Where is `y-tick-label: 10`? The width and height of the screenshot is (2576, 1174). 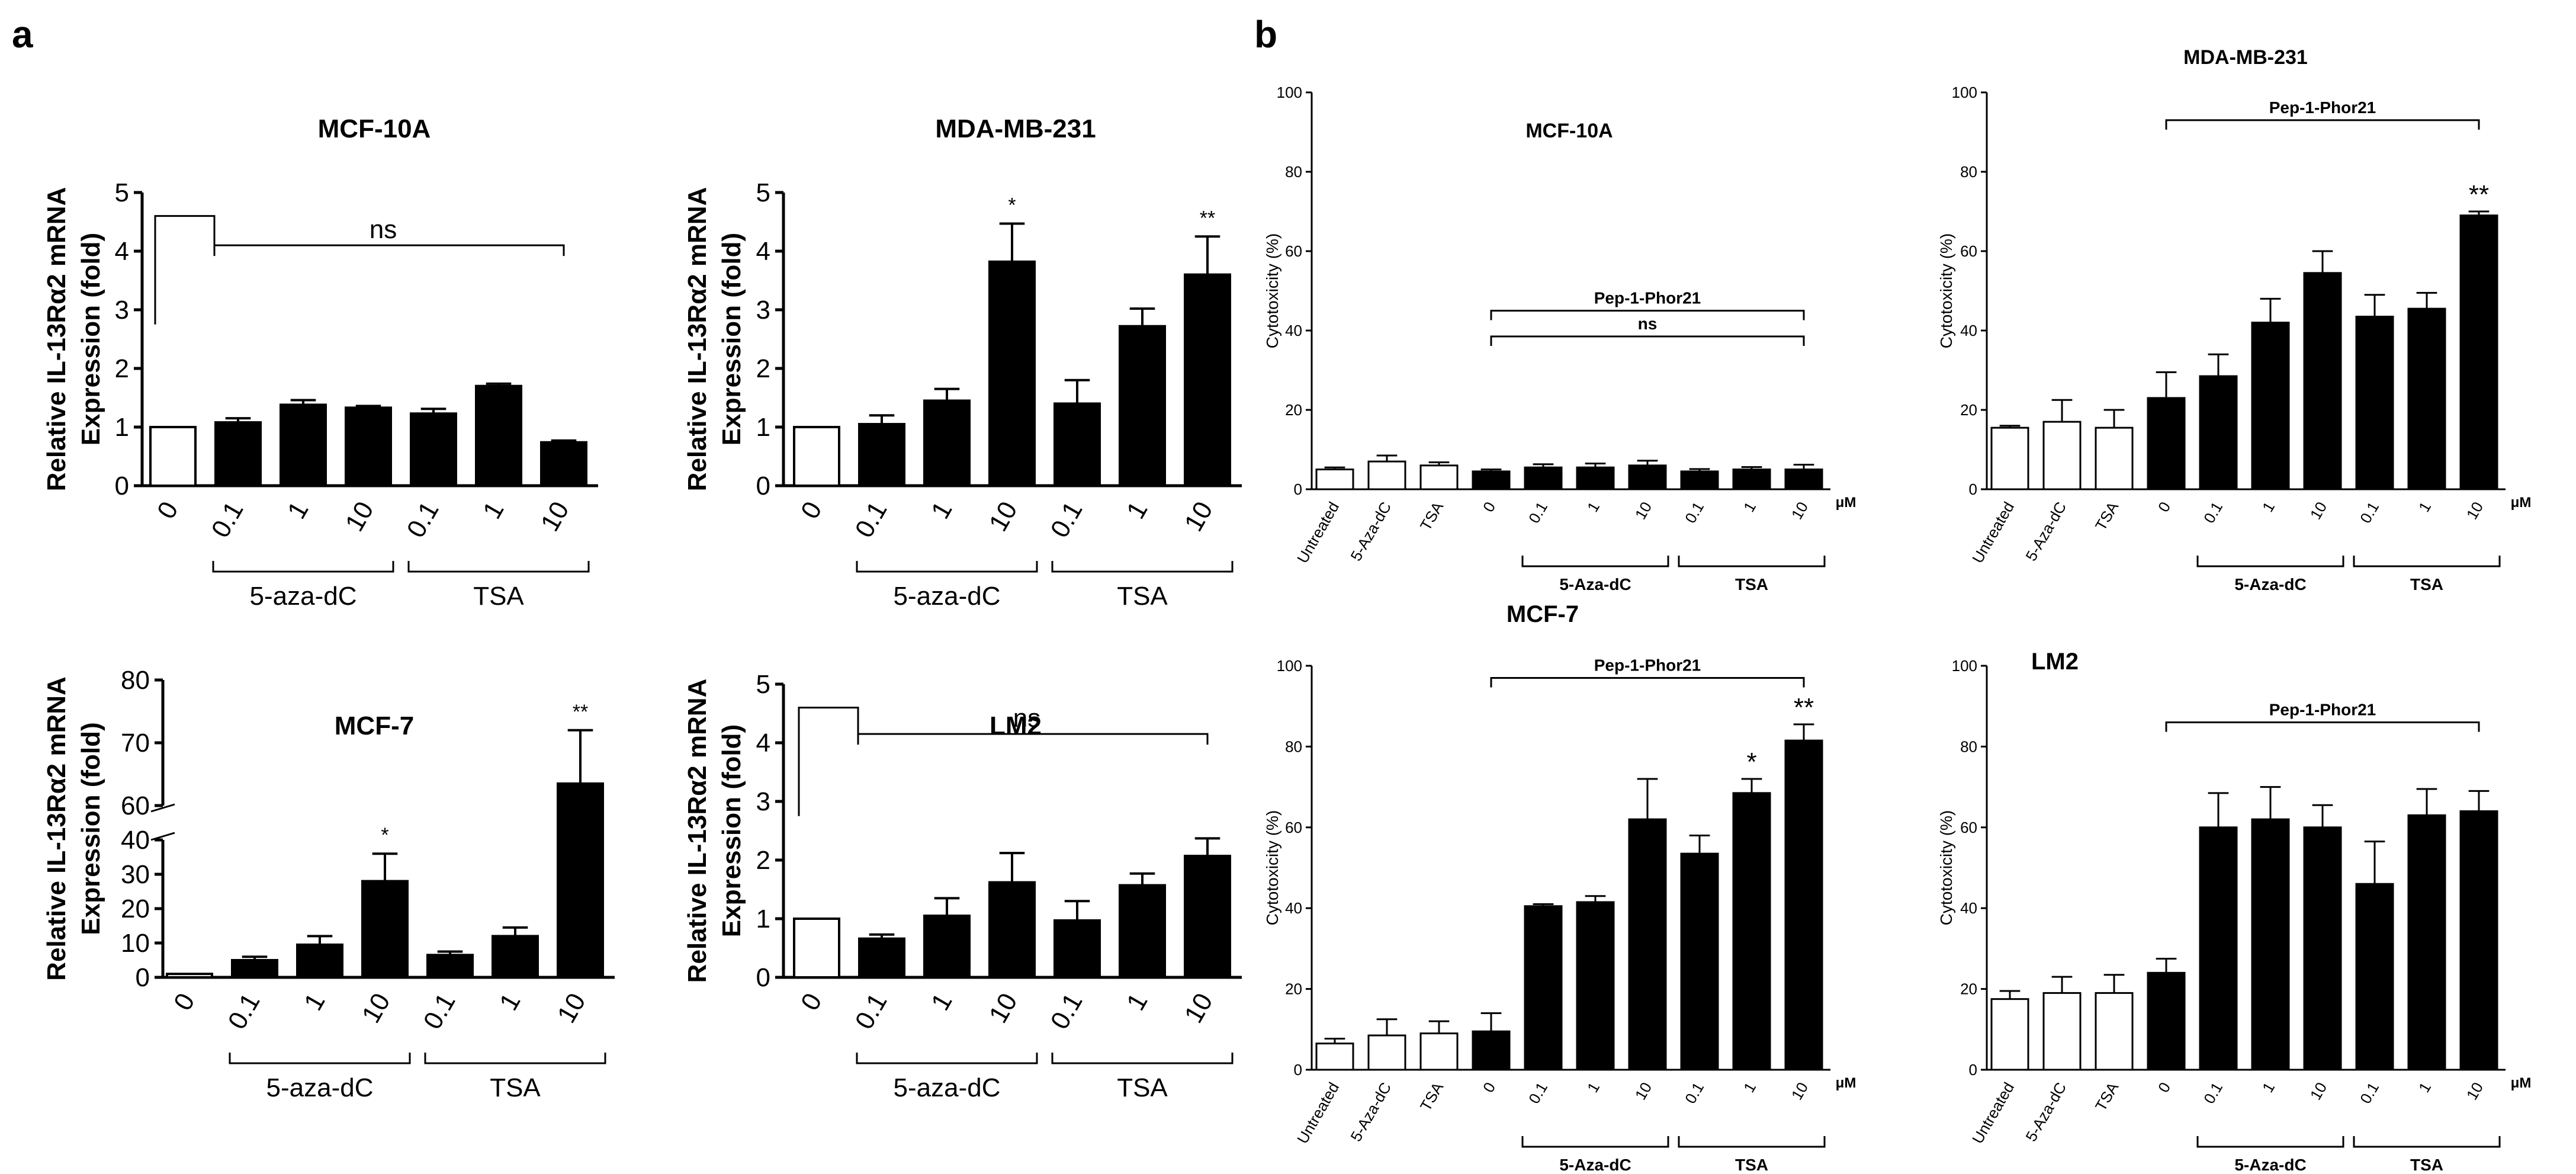 y-tick-label: 10 is located at coordinates (135, 943).